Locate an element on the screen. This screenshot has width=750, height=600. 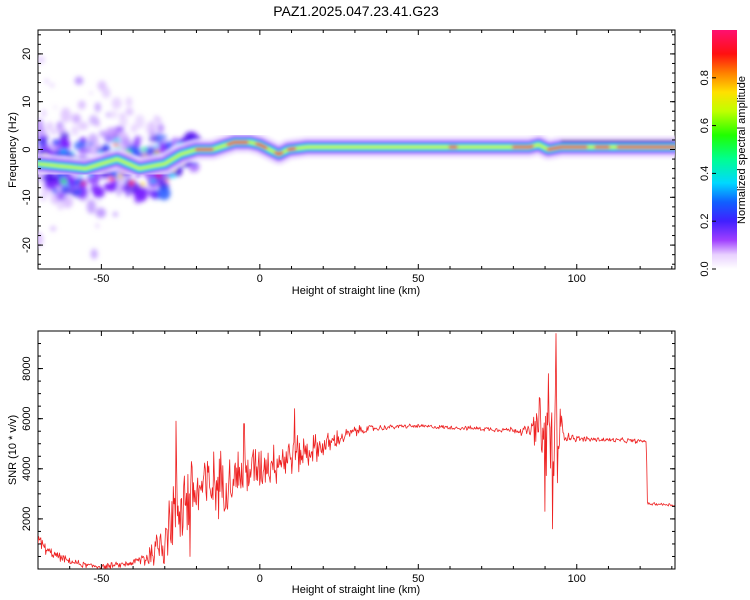
snr-ytick-label: 8000 is located at coordinates (27, 368).